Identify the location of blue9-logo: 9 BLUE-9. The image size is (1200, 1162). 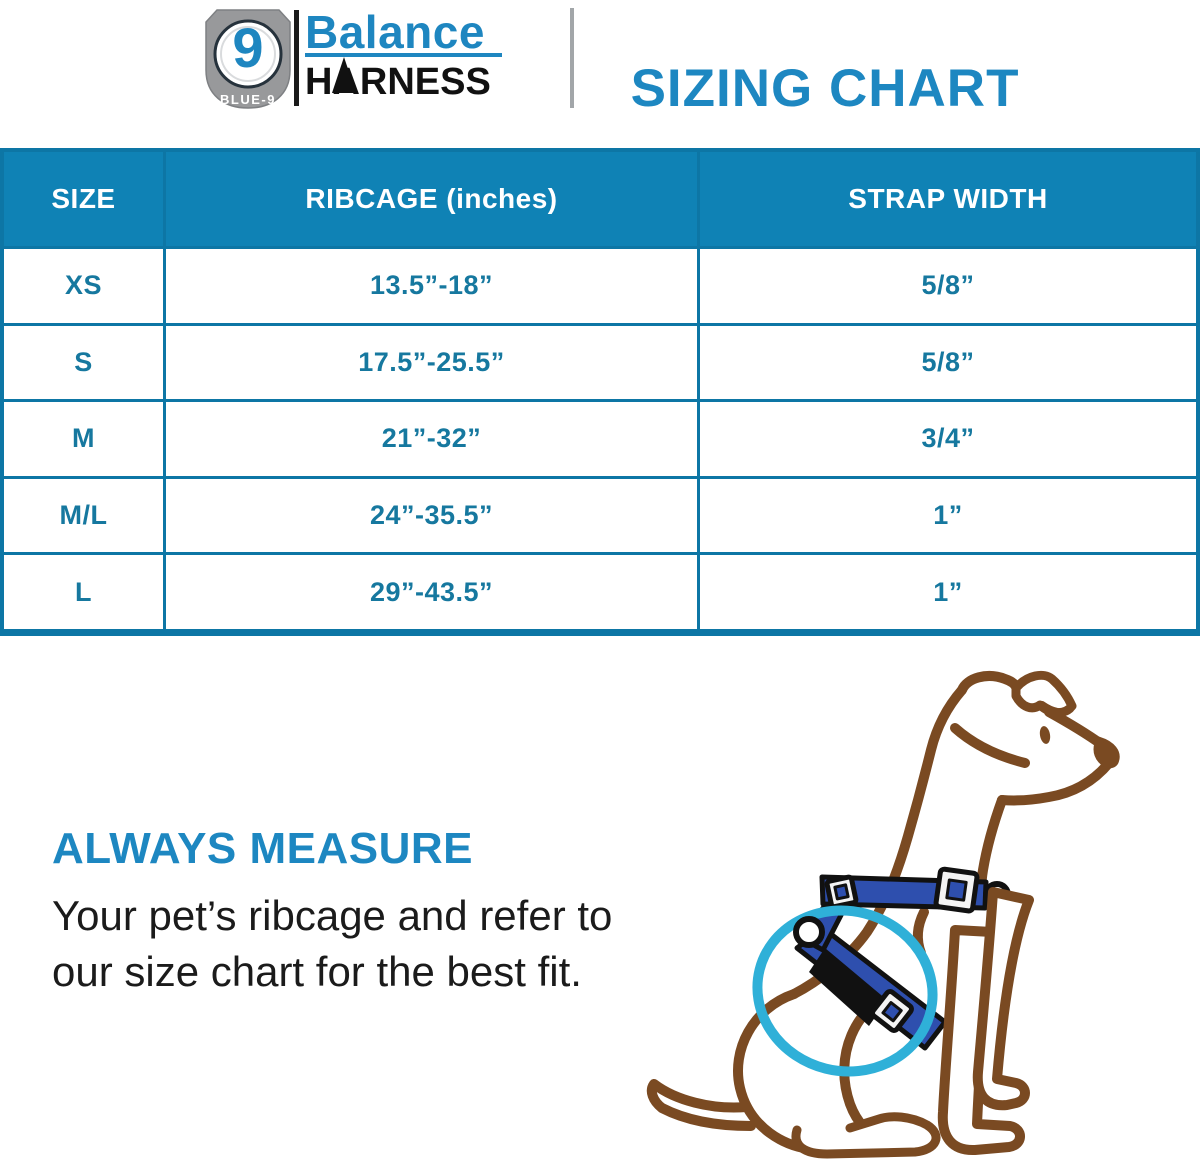
(248, 59).